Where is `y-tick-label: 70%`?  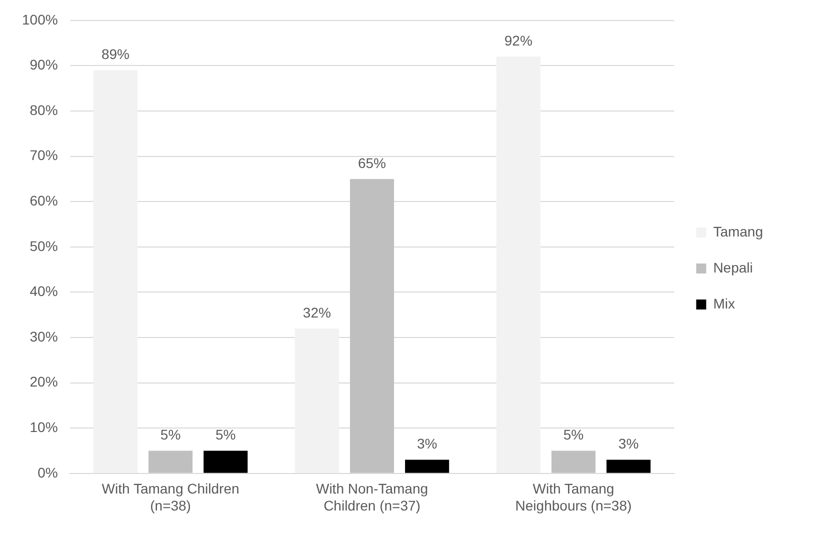 y-tick-label: 70% is located at coordinates (44, 155).